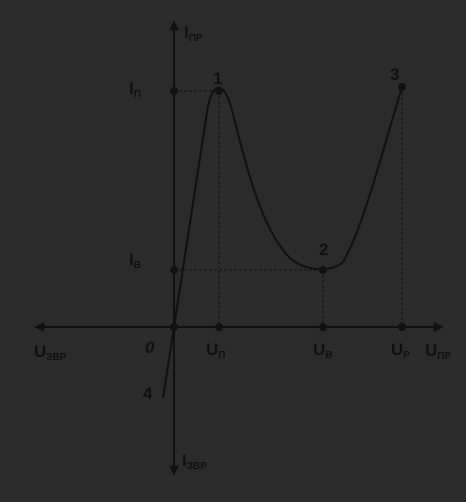 The image size is (466, 502). I want to click on point-3-label: 3, so click(394, 74).